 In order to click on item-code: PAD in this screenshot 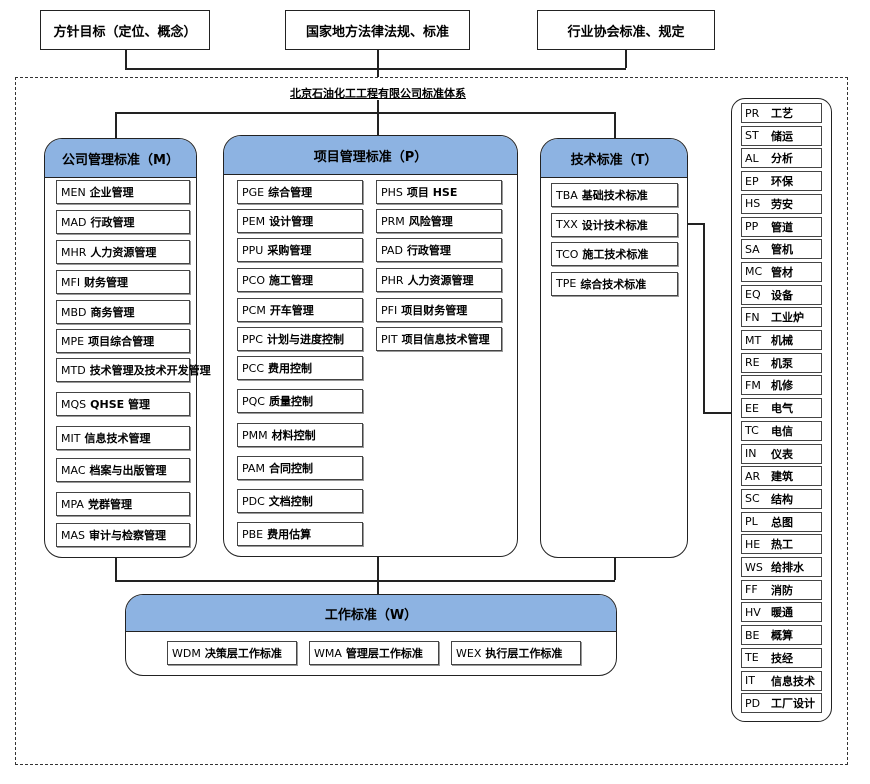, I will do `click(392, 250)`.